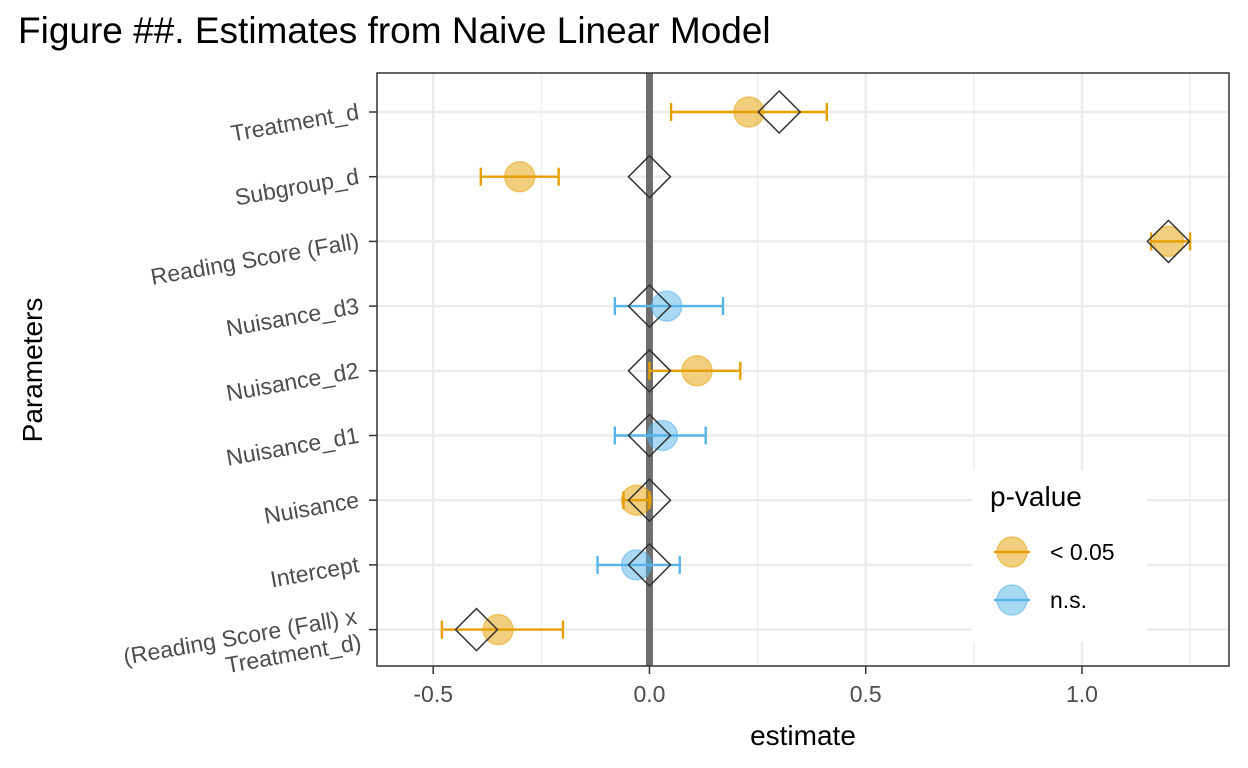 The height and width of the screenshot is (768, 1248). Describe the element at coordinates (255, 259) in the screenshot. I see `y-tick-label: Reading Score (Fall)` at that location.